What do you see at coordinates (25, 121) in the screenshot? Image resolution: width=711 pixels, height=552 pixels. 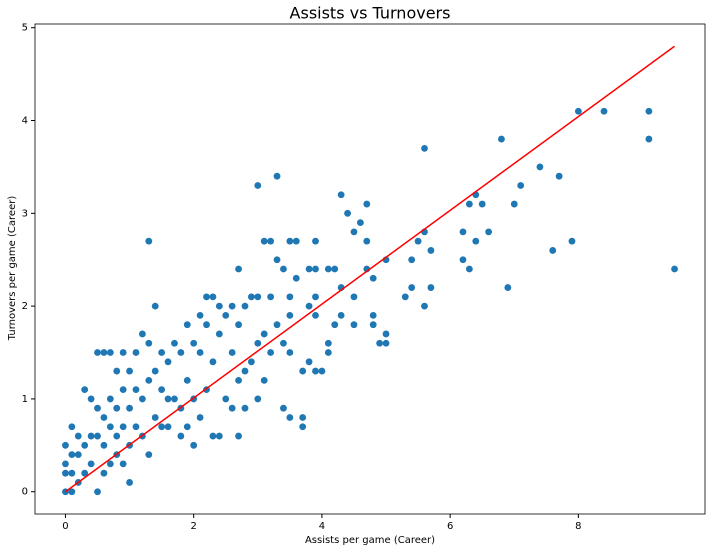 I see `y-tick-label: 4` at bounding box center [25, 121].